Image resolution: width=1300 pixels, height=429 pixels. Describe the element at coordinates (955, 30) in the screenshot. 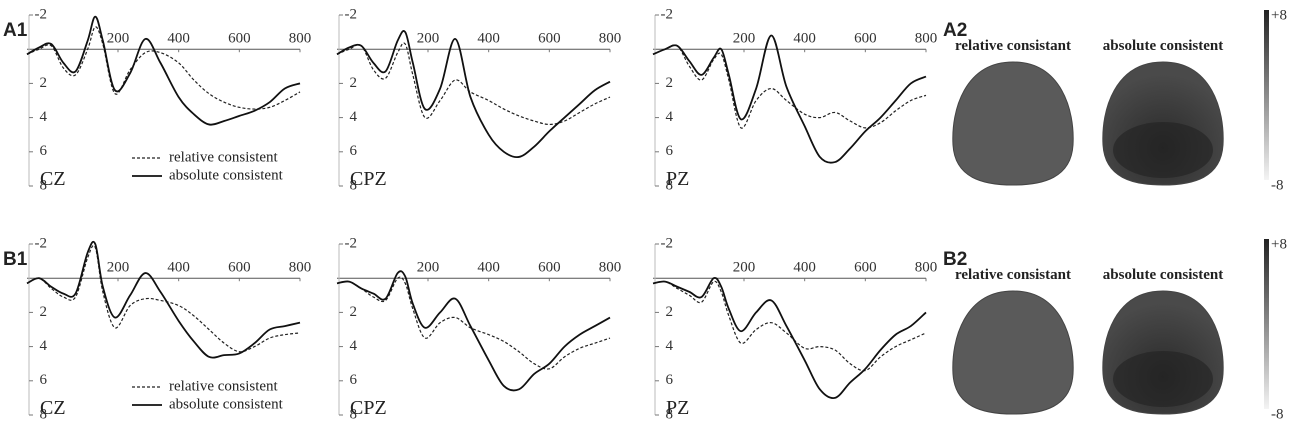

I see `panel-label: A2` at that location.